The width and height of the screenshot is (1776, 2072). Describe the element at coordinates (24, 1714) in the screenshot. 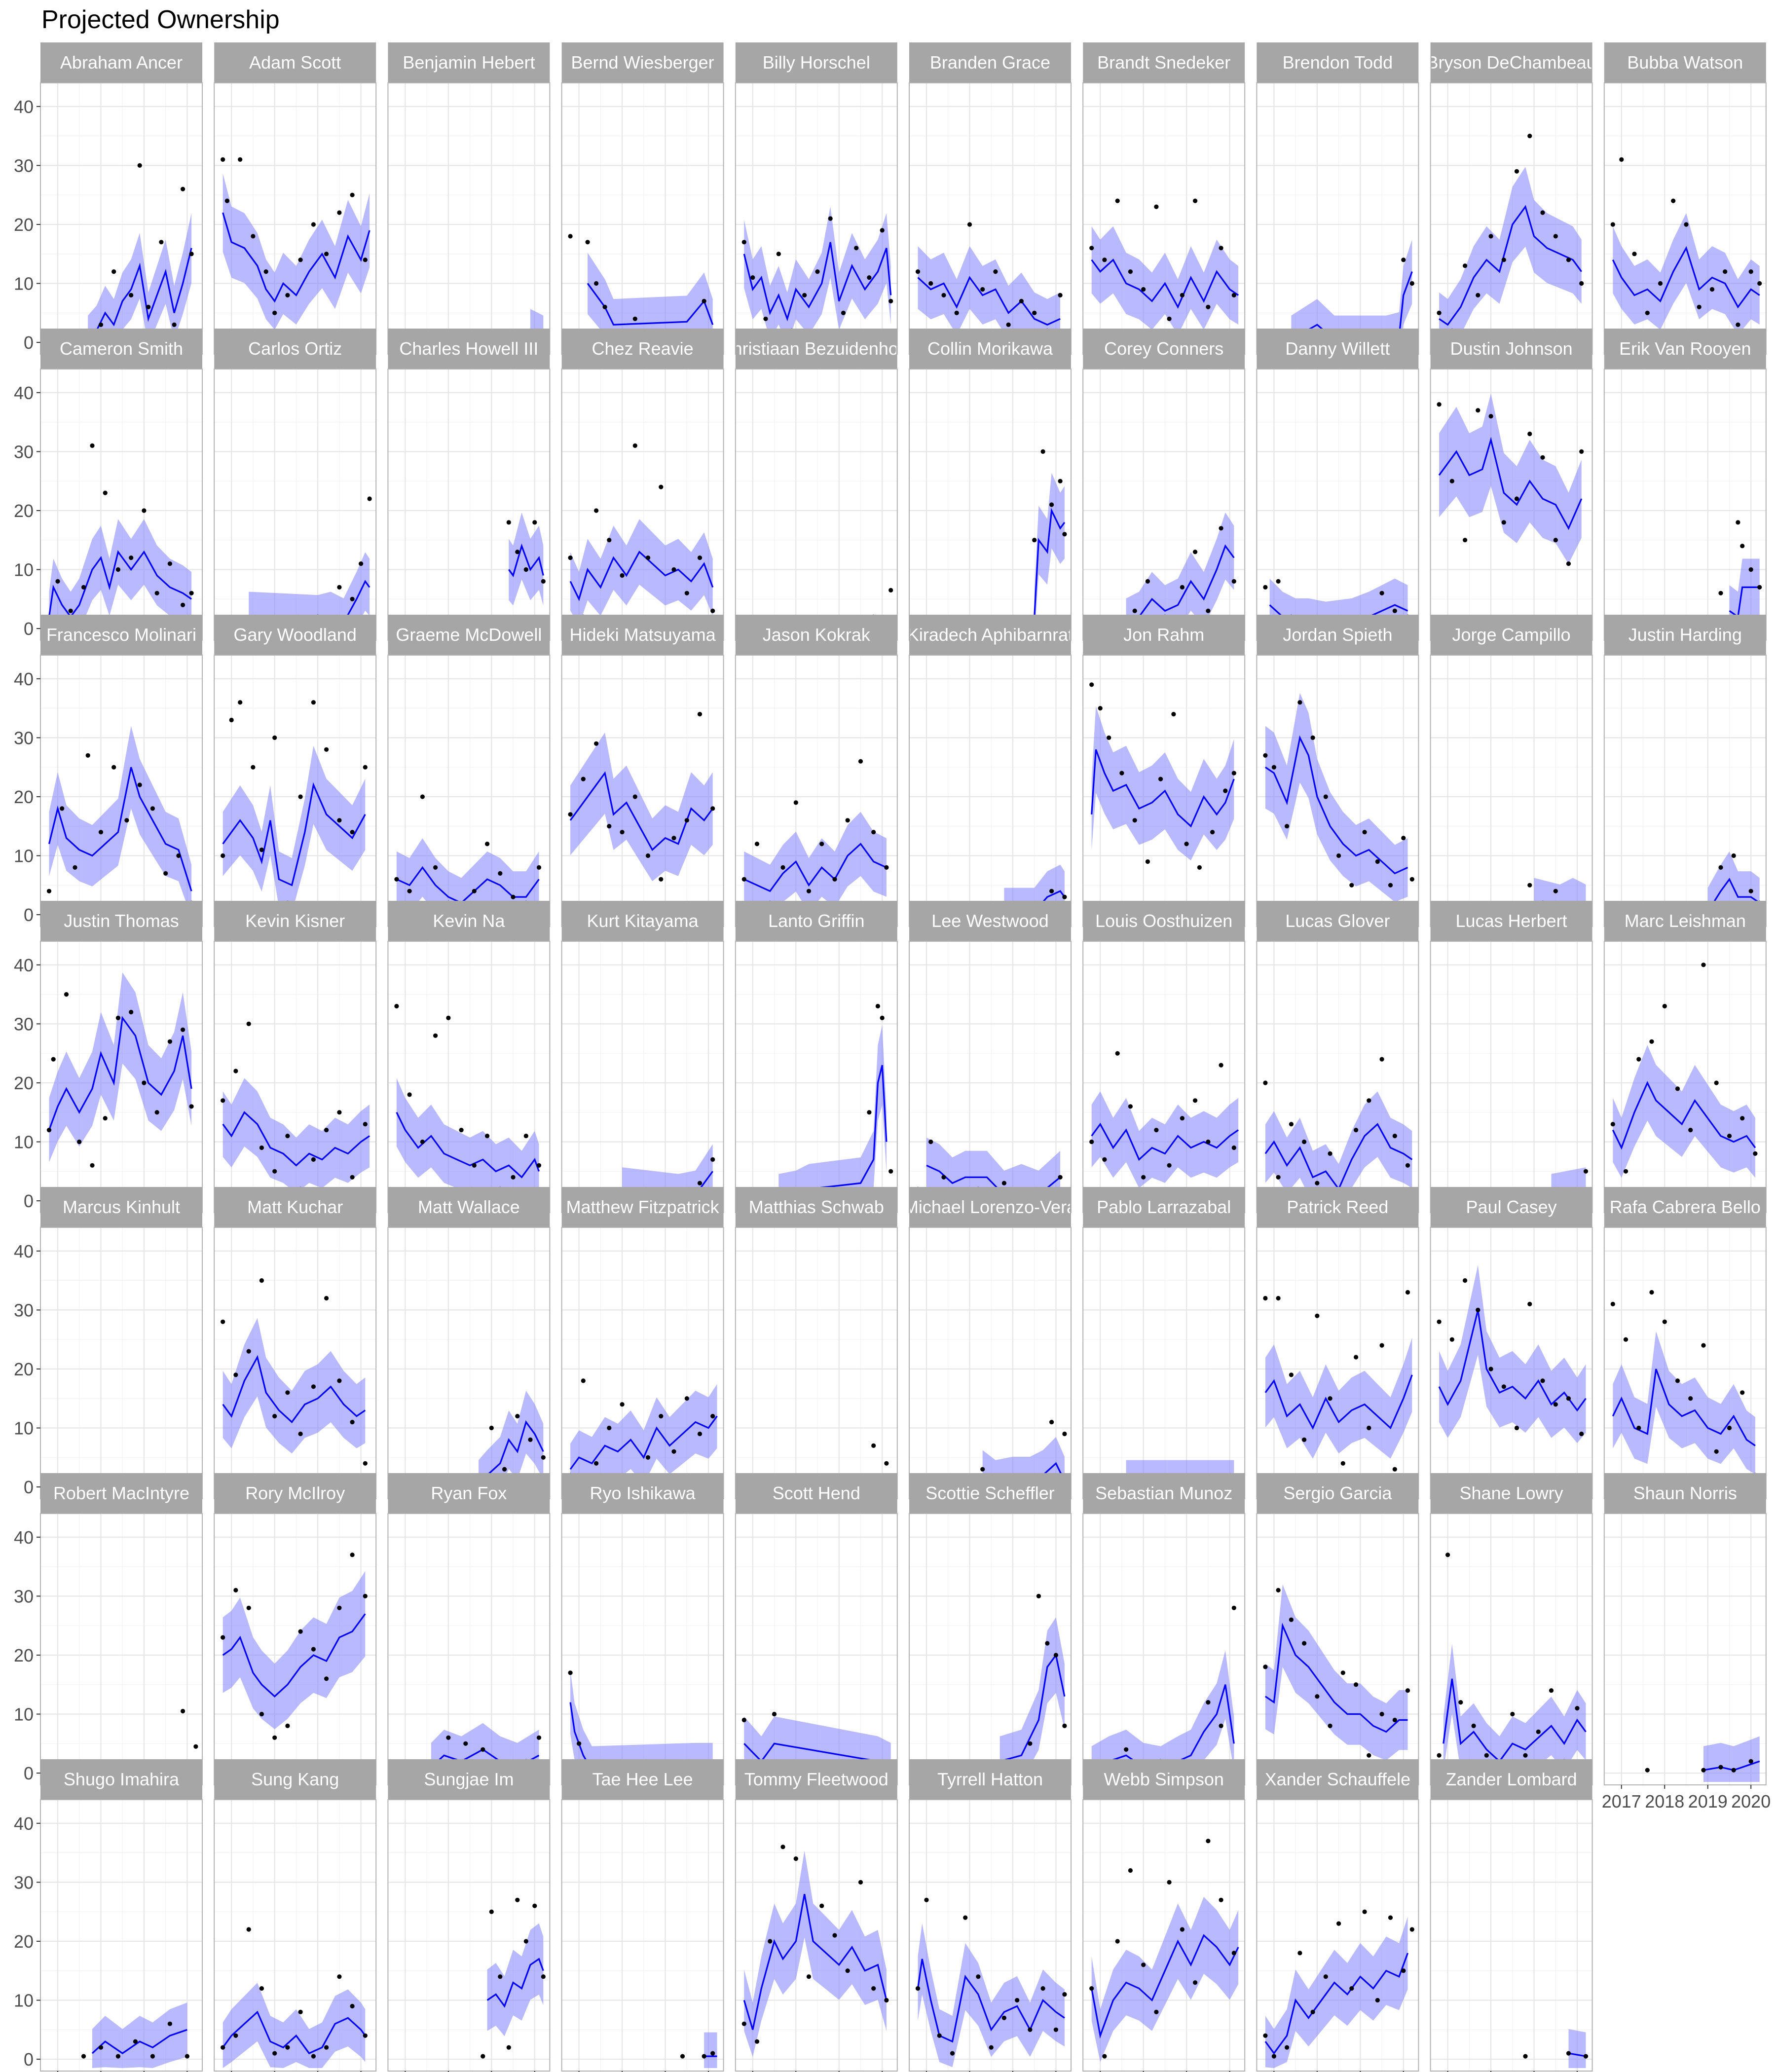

I see `y-tick-label: 10` at that location.